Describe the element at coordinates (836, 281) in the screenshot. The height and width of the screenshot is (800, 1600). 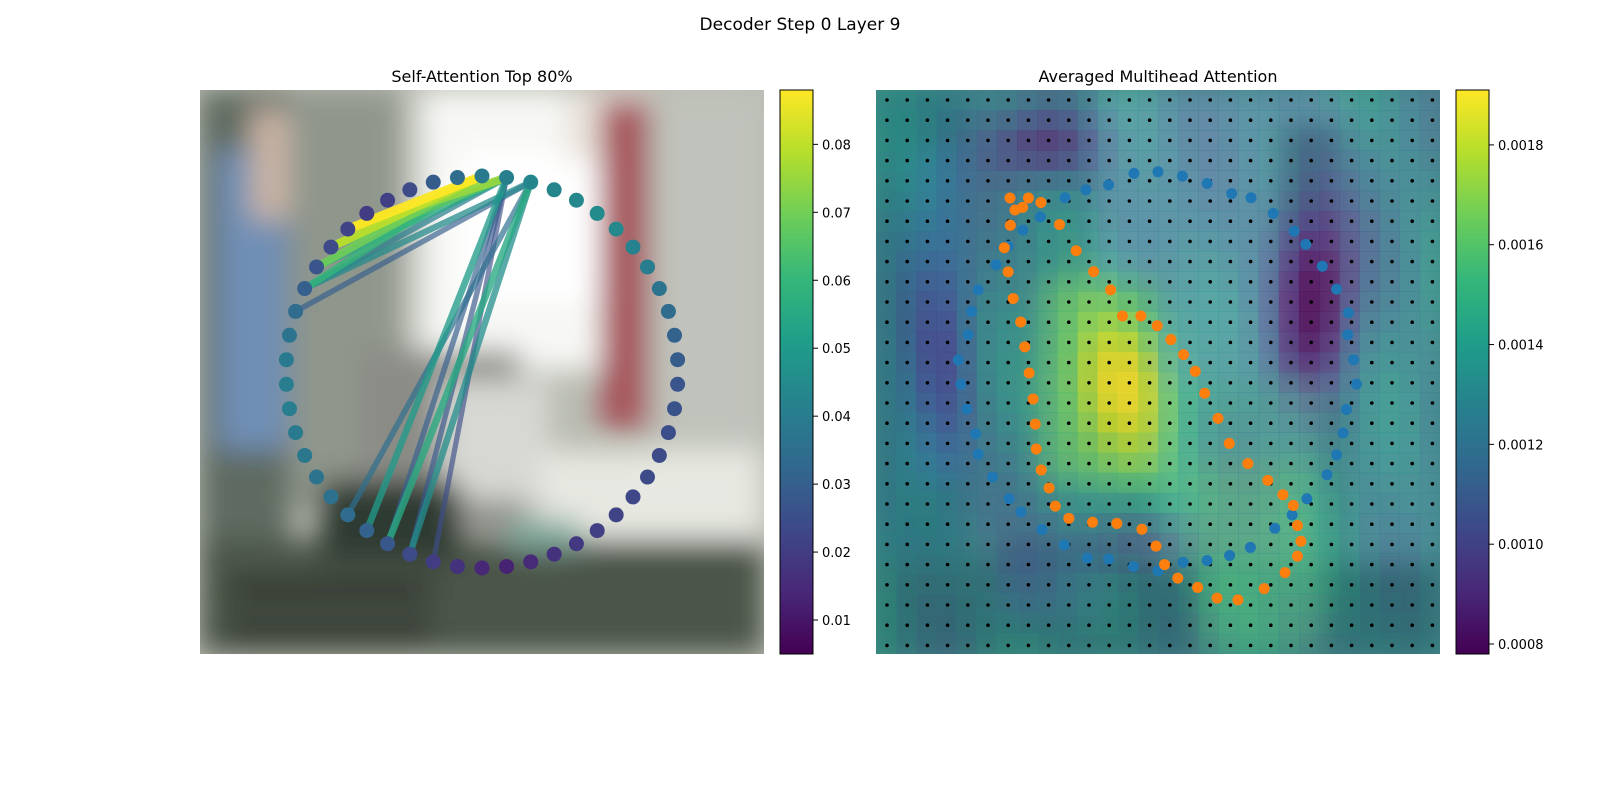
I see `colorbar-tick-label: 0.06` at that location.